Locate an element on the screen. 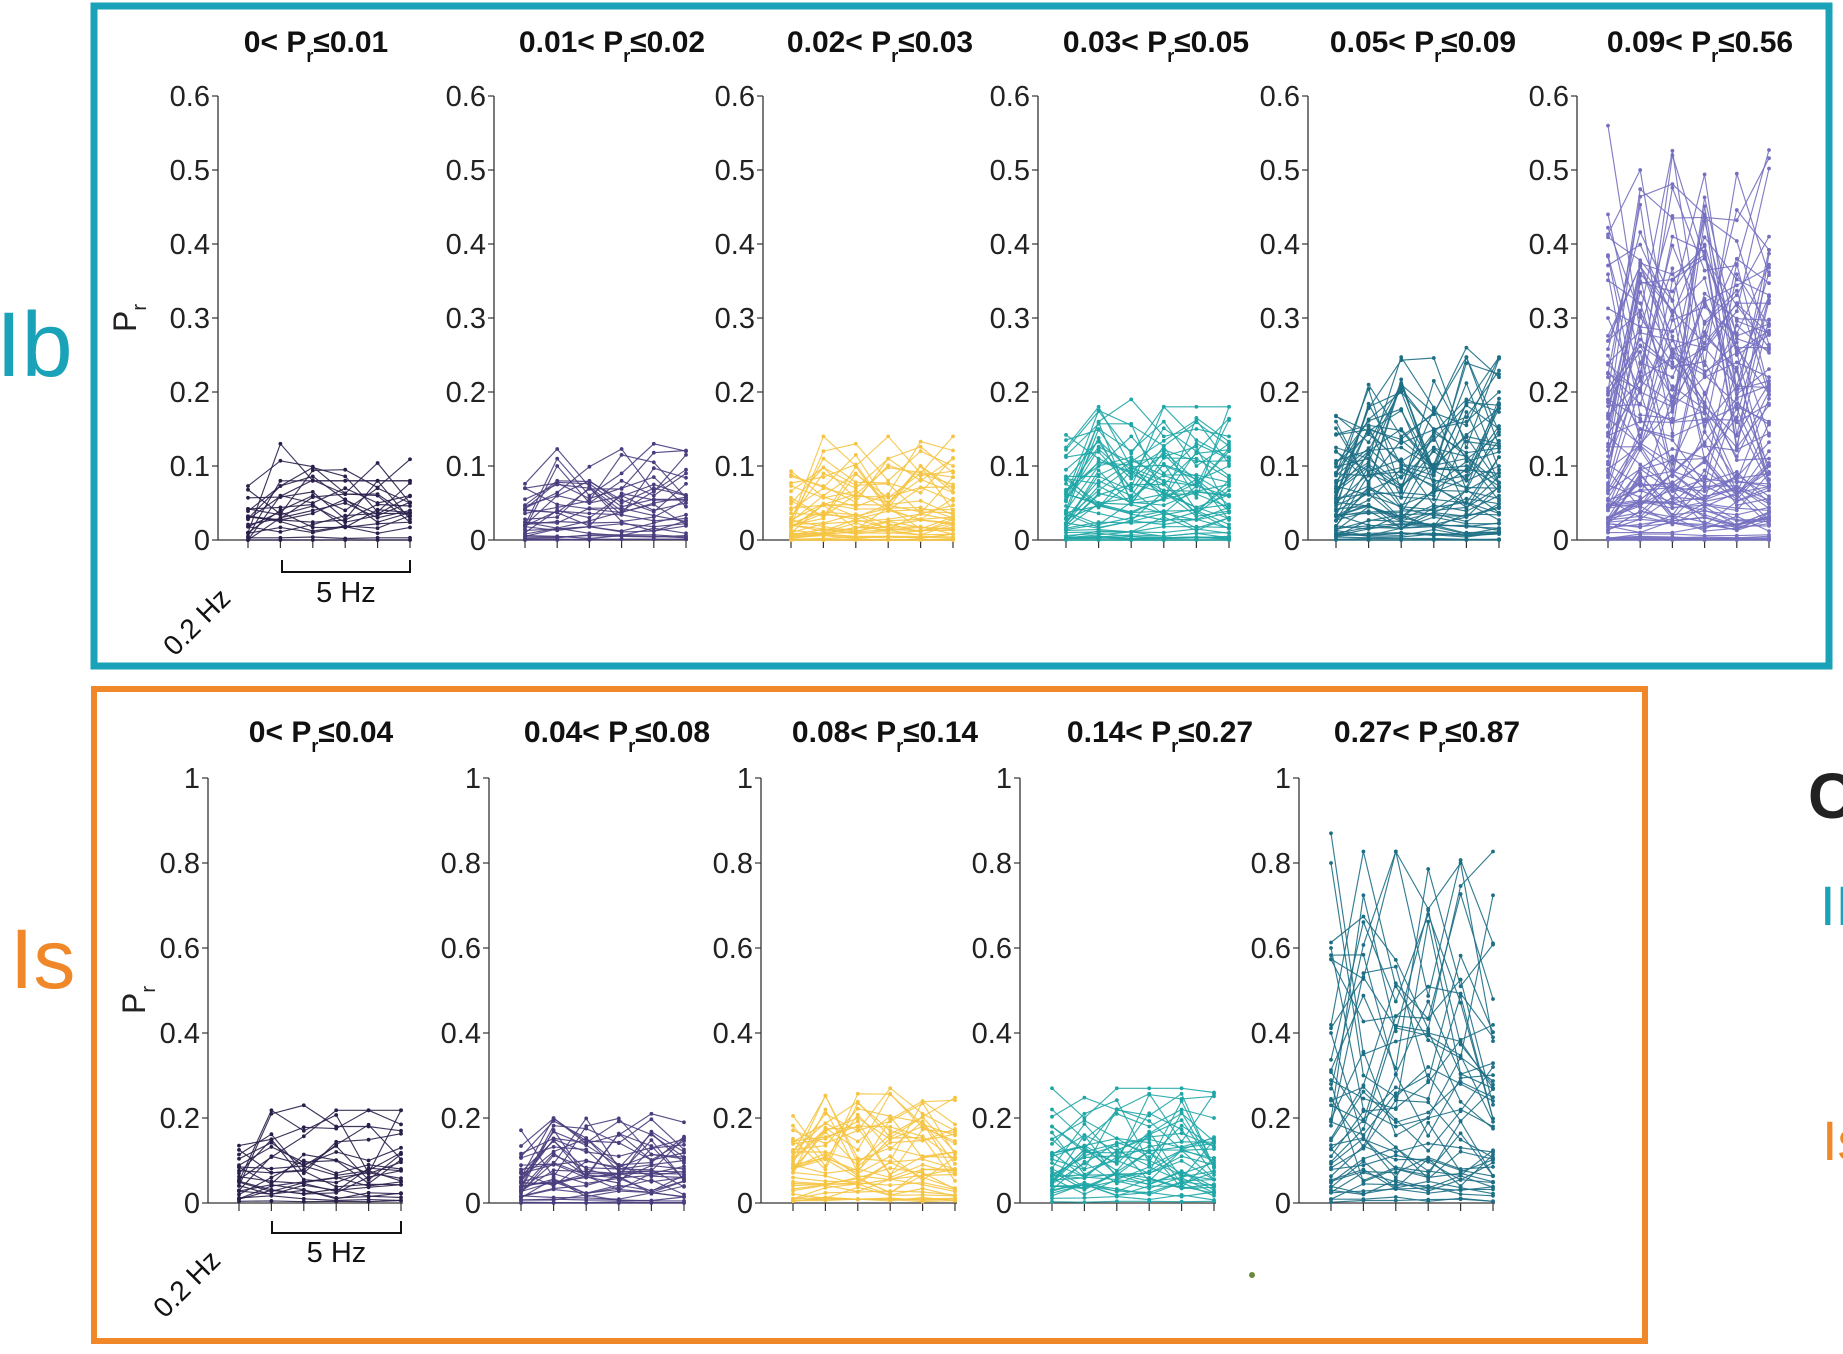 This screenshot has width=1843, height=1354. y-tick-label: 0.1 is located at coordinates (1549, 467).